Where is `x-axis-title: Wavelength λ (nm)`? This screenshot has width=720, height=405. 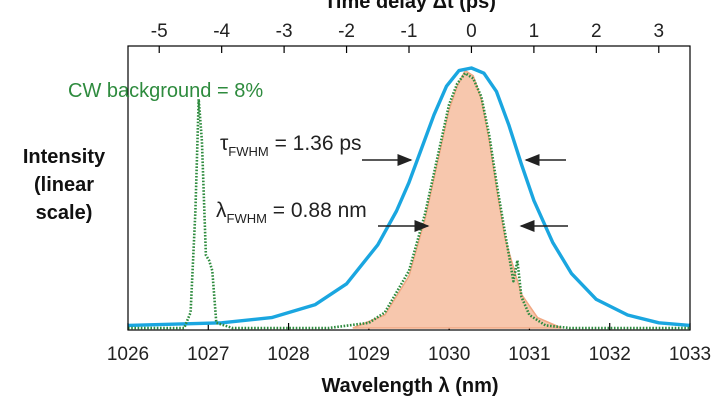 x-axis-title: Wavelength λ (nm) is located at coordinates (409, 386).